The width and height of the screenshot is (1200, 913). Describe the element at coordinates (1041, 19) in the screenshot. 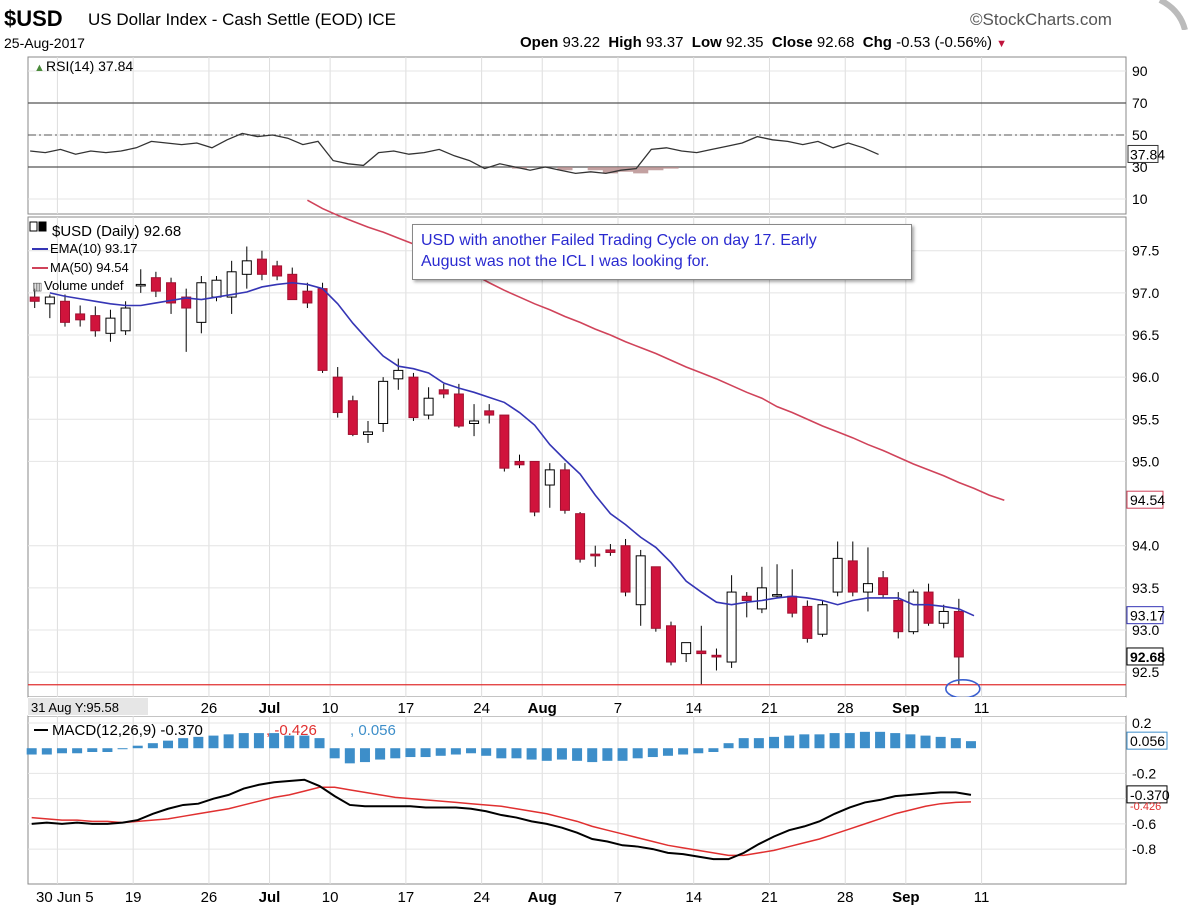

I see `brand-logo: ©StockCharts.com` at that location.